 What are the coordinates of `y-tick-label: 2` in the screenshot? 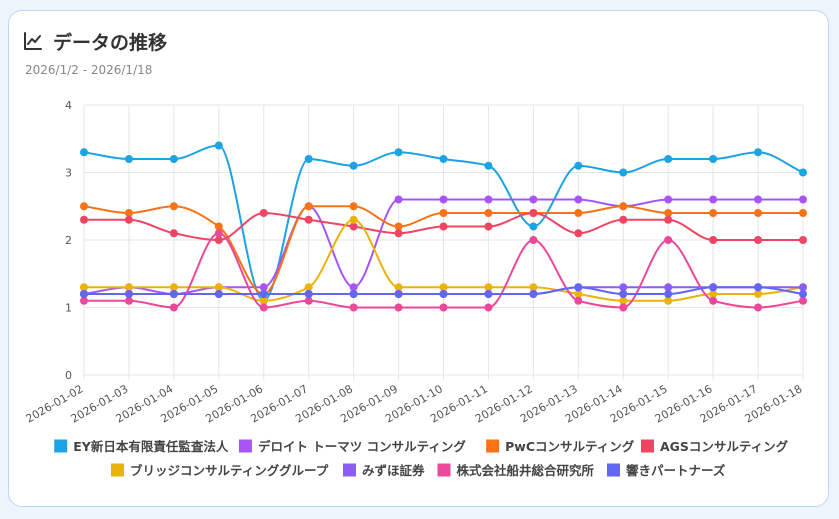 It's located at (68, 240).